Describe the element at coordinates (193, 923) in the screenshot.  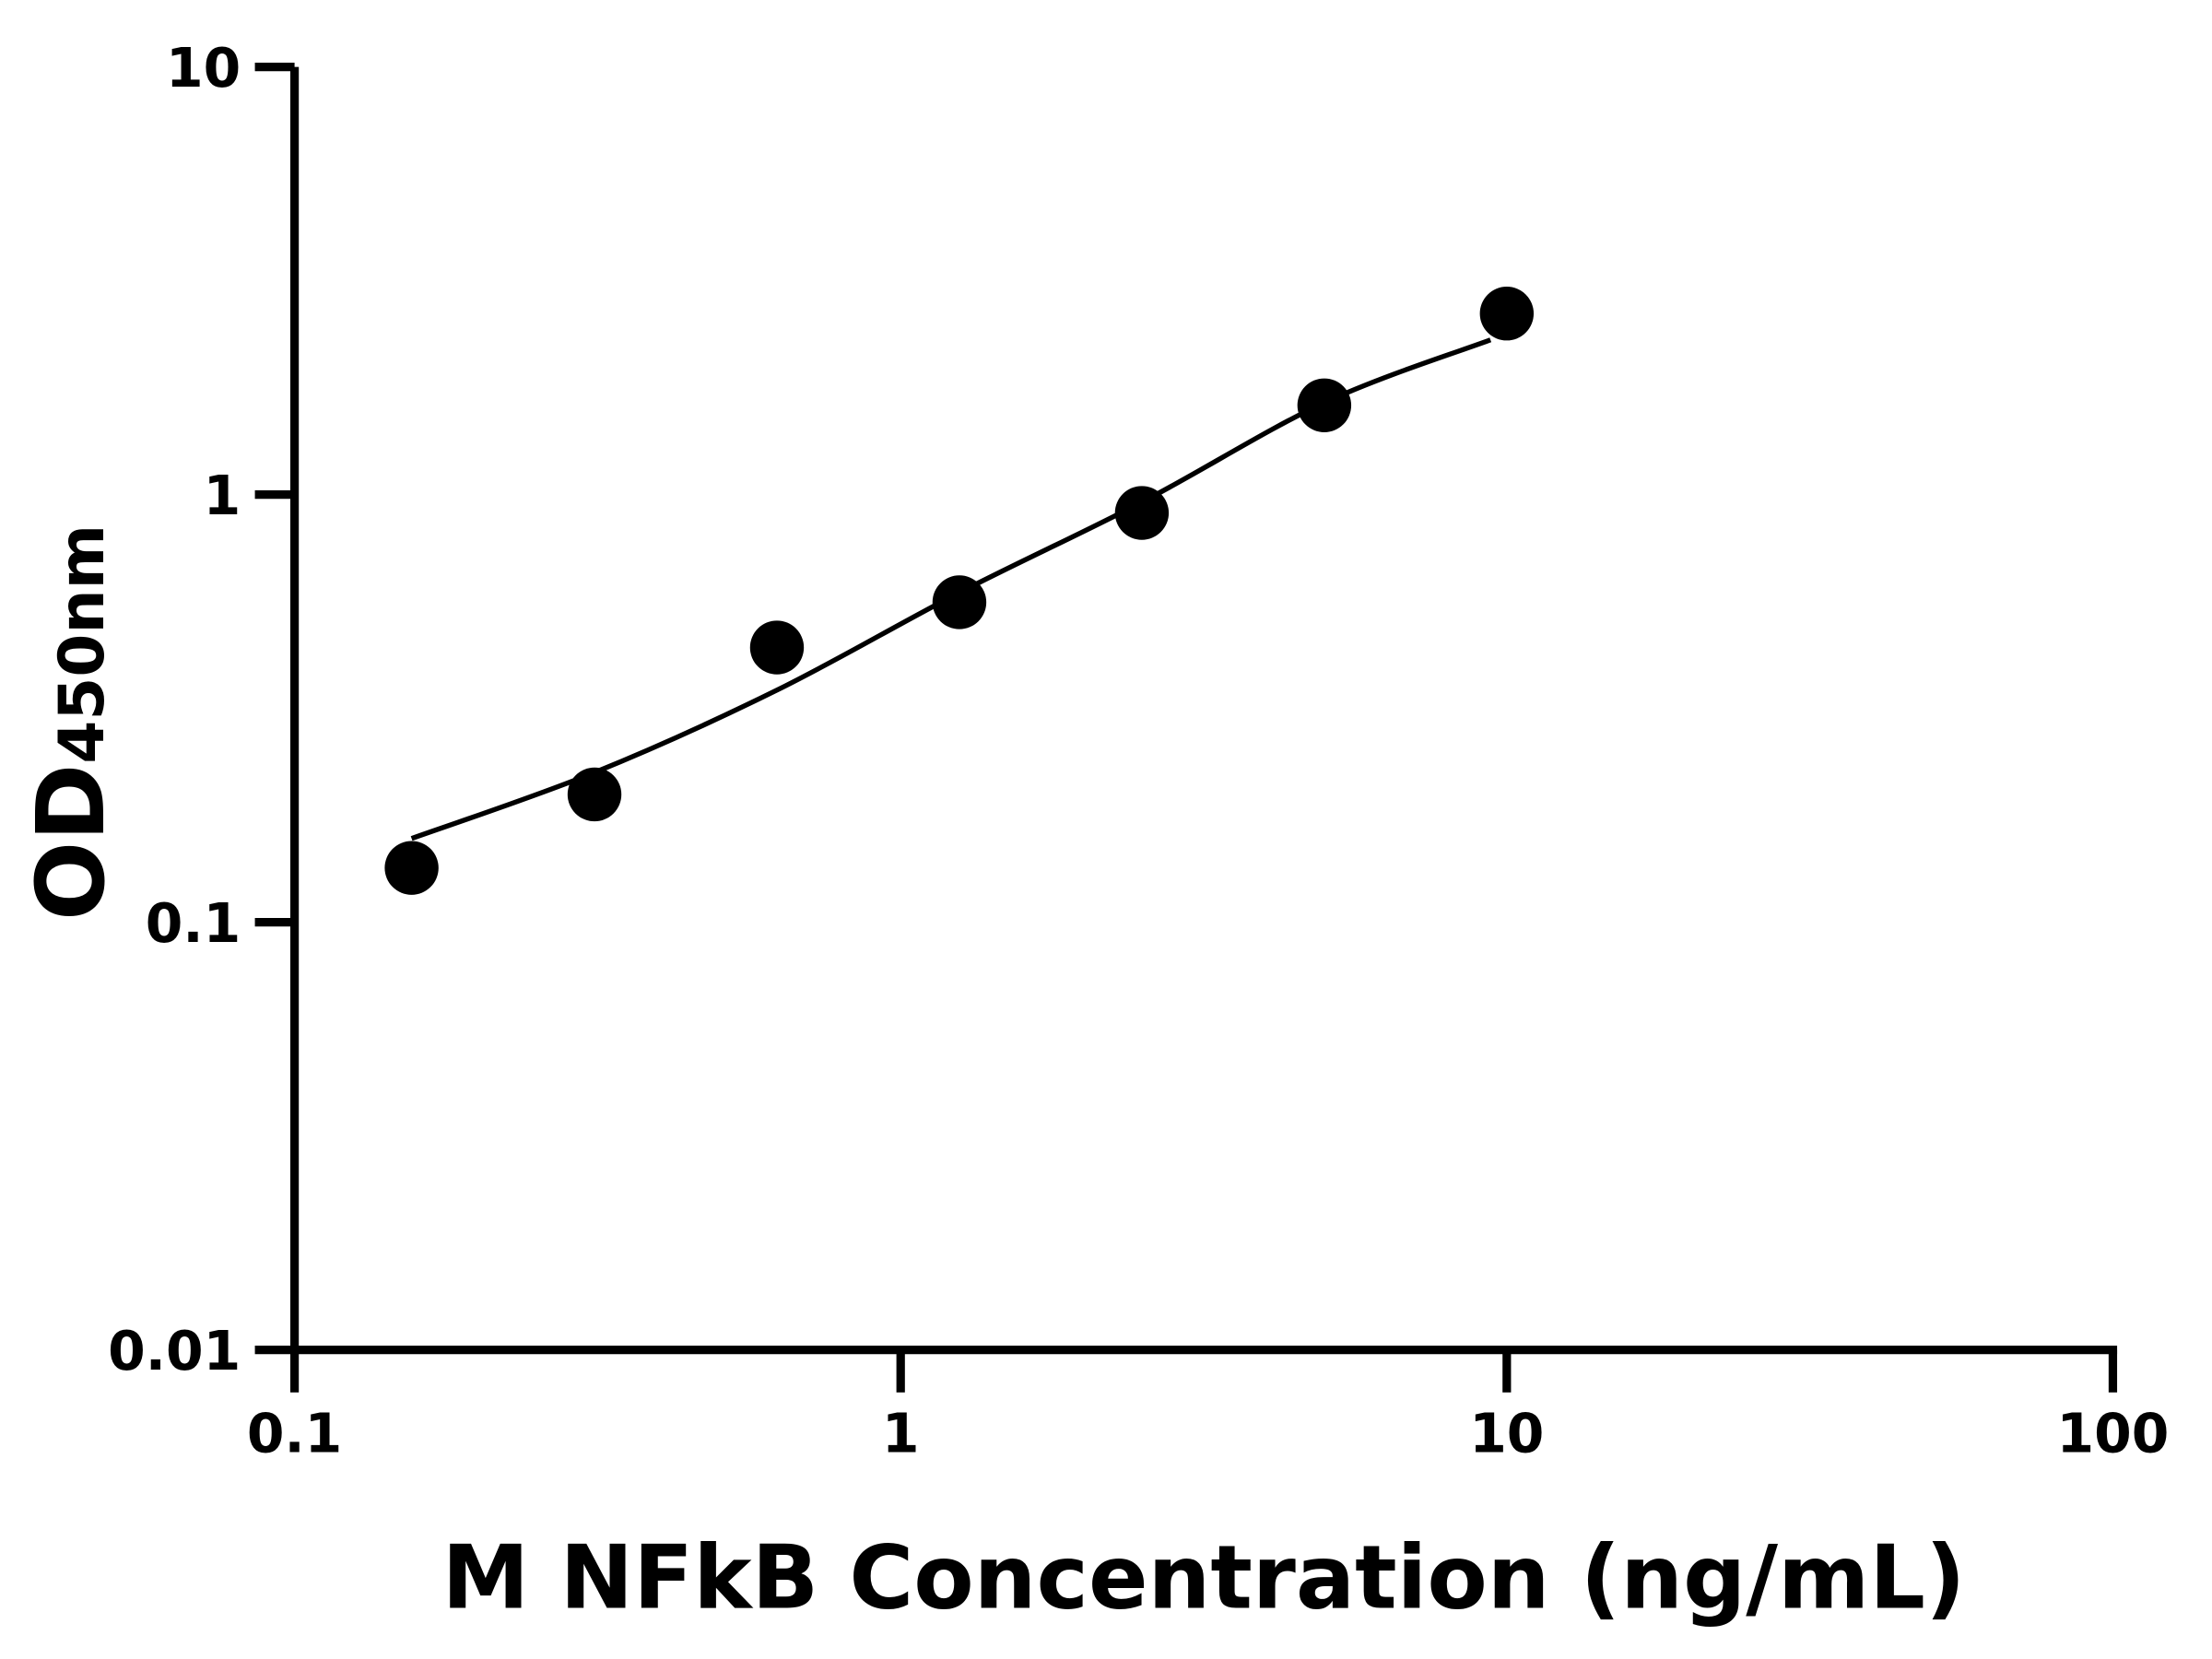
I see `y-tick-label: 0.1` at that location.